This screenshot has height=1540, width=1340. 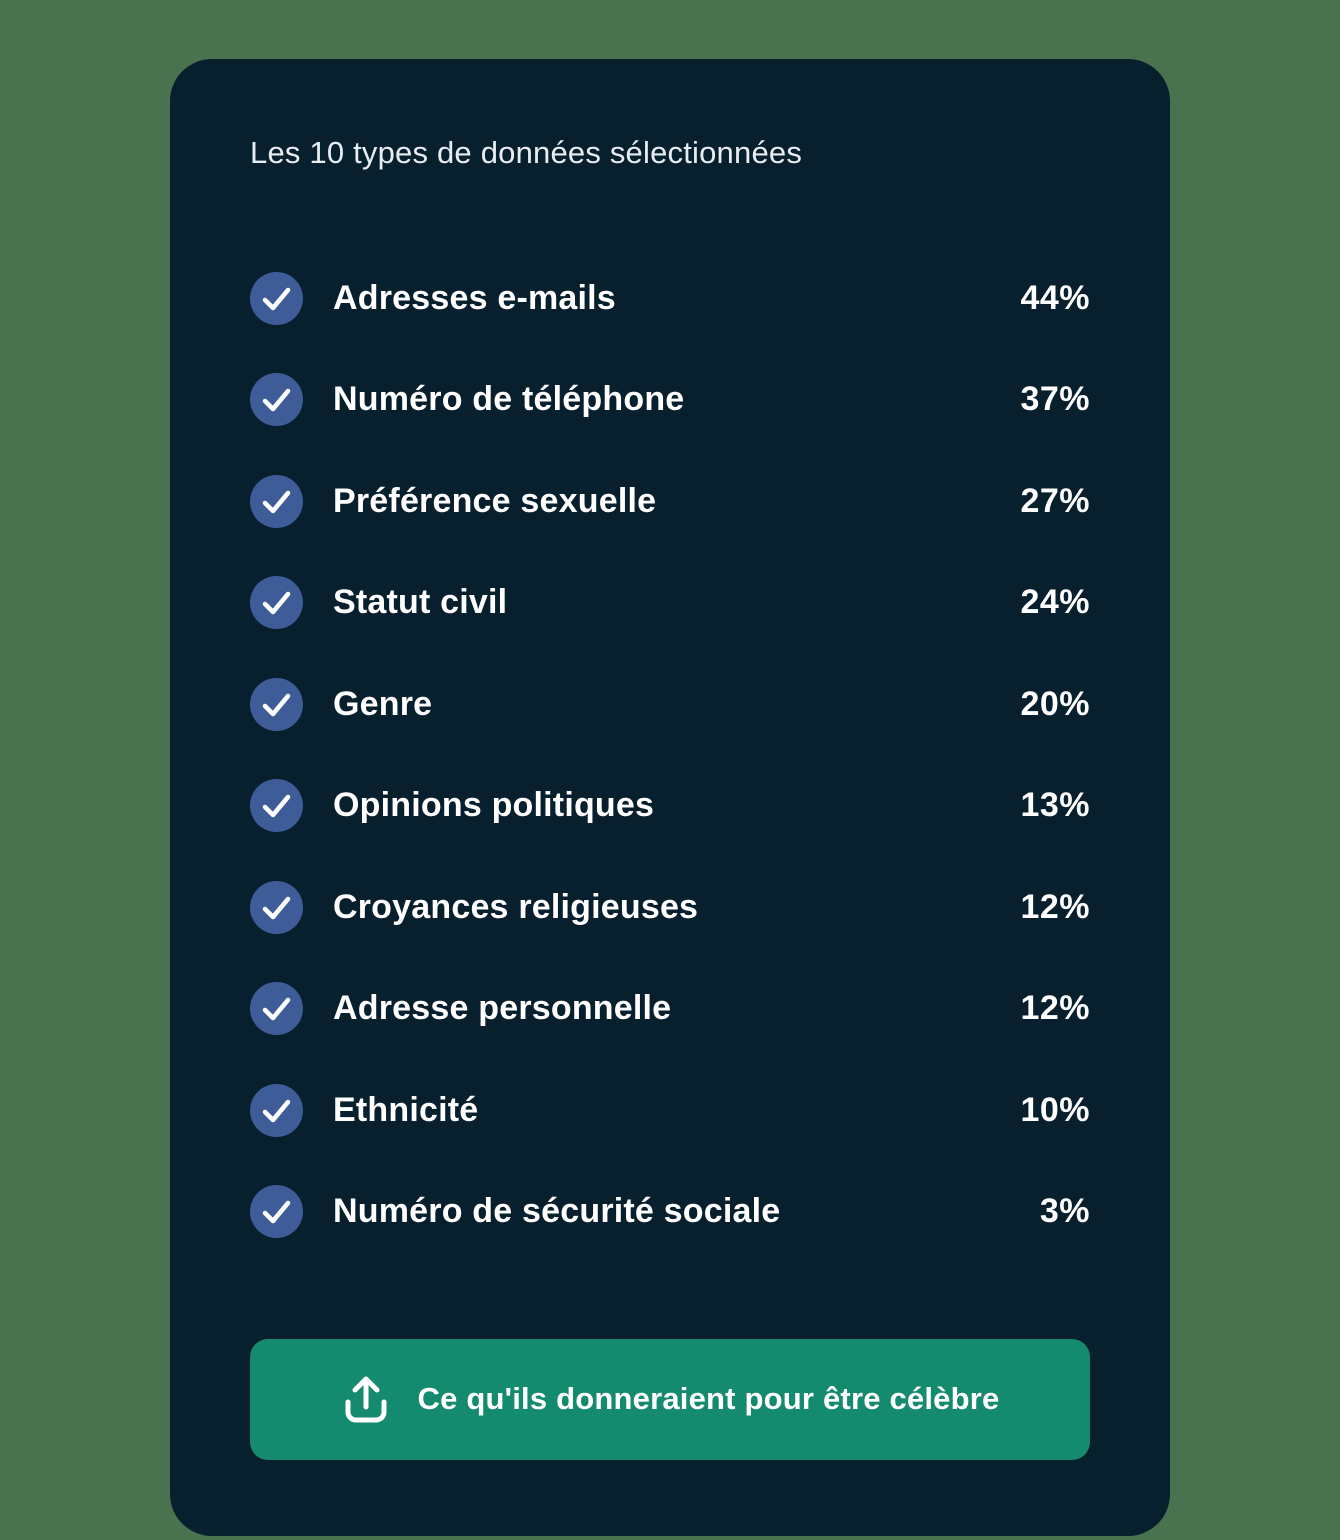 I want to click on item-label: Genre, so click(x=383, y=703).